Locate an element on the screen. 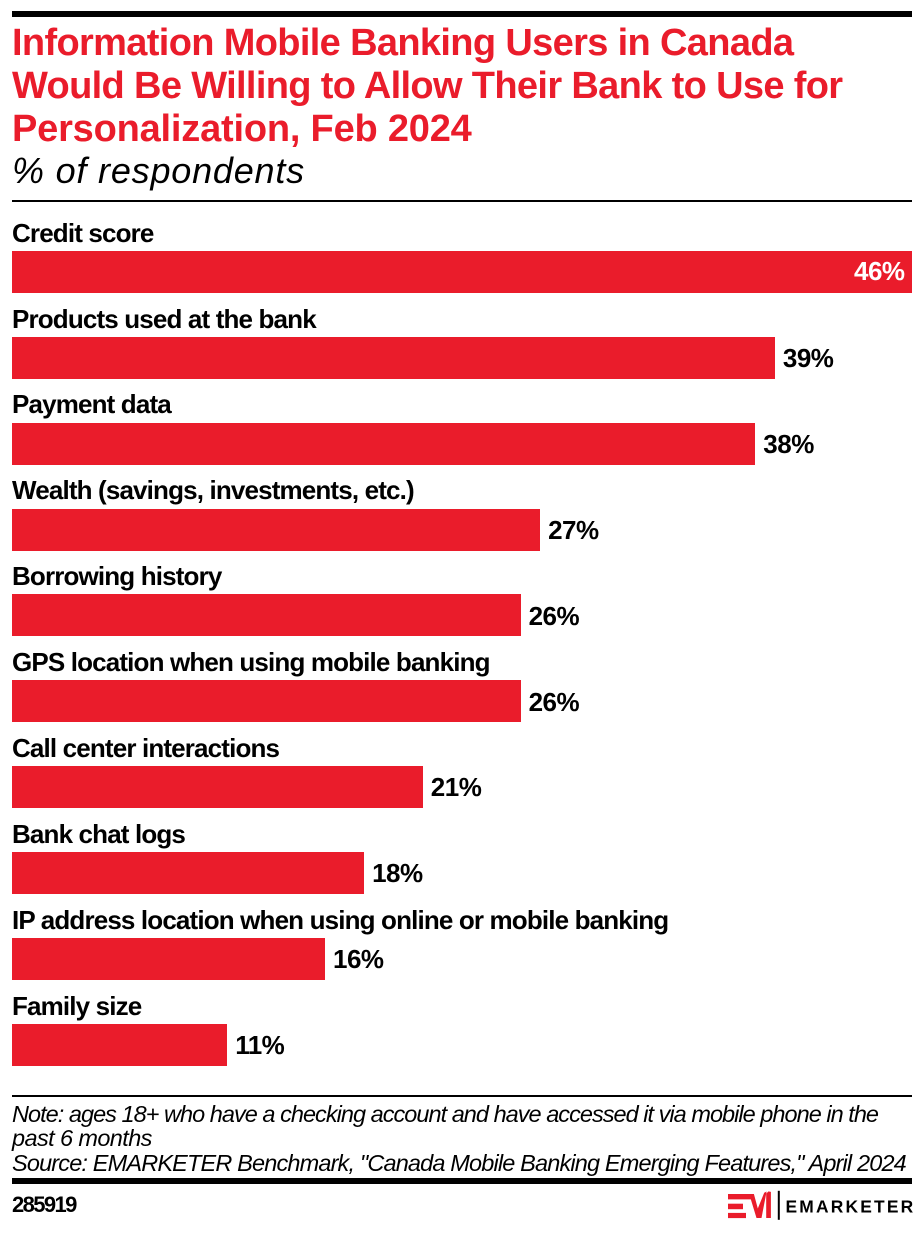 This screenshot has width=922, height=1233. svg-text: EMARKETER is located at coordinates (851, 1207).